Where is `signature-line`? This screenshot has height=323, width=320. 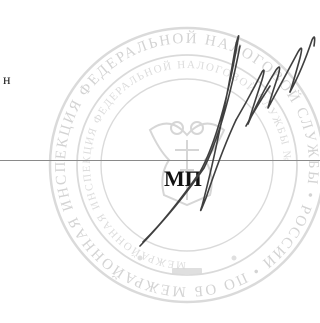
signature-line is located at coordinates (160, 160).